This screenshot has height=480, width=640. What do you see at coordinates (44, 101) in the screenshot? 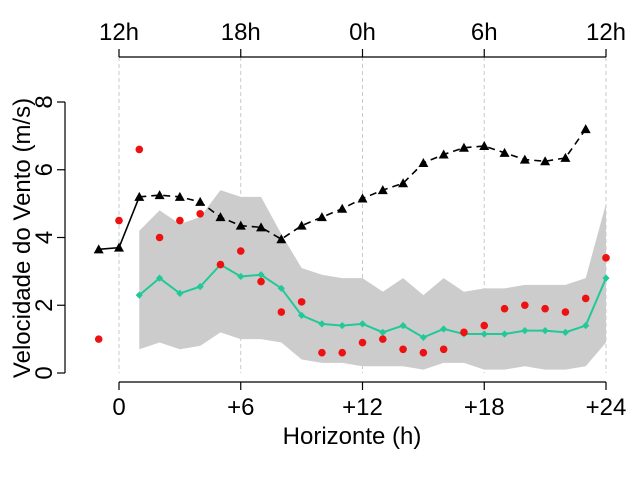
I see `y-tick-label-4: 8` at bounding box center [44, 101].